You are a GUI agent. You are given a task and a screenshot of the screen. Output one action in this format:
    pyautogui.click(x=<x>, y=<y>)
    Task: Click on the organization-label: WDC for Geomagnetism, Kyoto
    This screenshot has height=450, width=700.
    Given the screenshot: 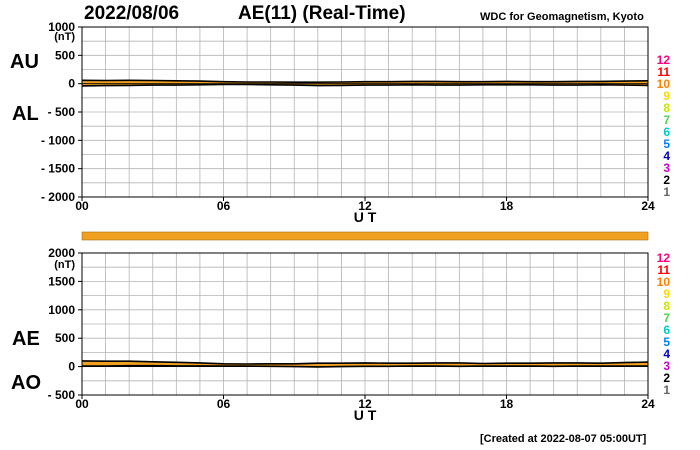 What is the action you would take?
    pyautogui.click(x=562, y=17)
    